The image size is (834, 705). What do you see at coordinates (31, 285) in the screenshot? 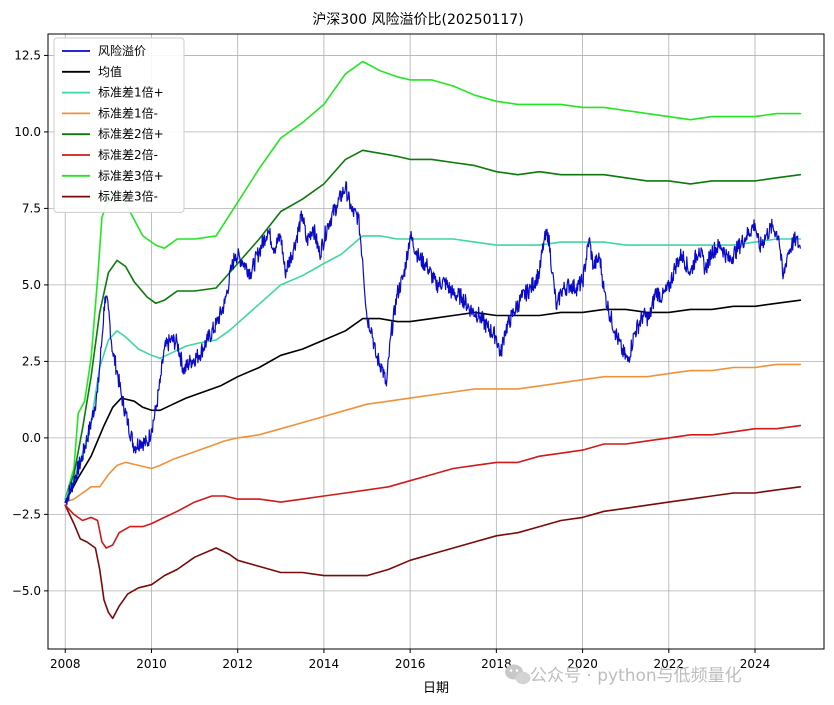
I see `y-tick-label: 5.0` at bounding box center [31, 285].